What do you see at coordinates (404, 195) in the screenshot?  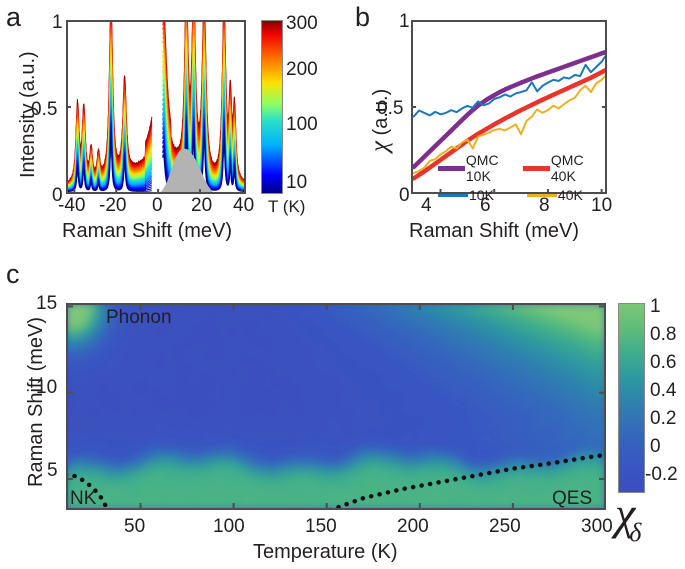 I see `panel-b-ytick-0: 0` at bounding box center [404, 195].